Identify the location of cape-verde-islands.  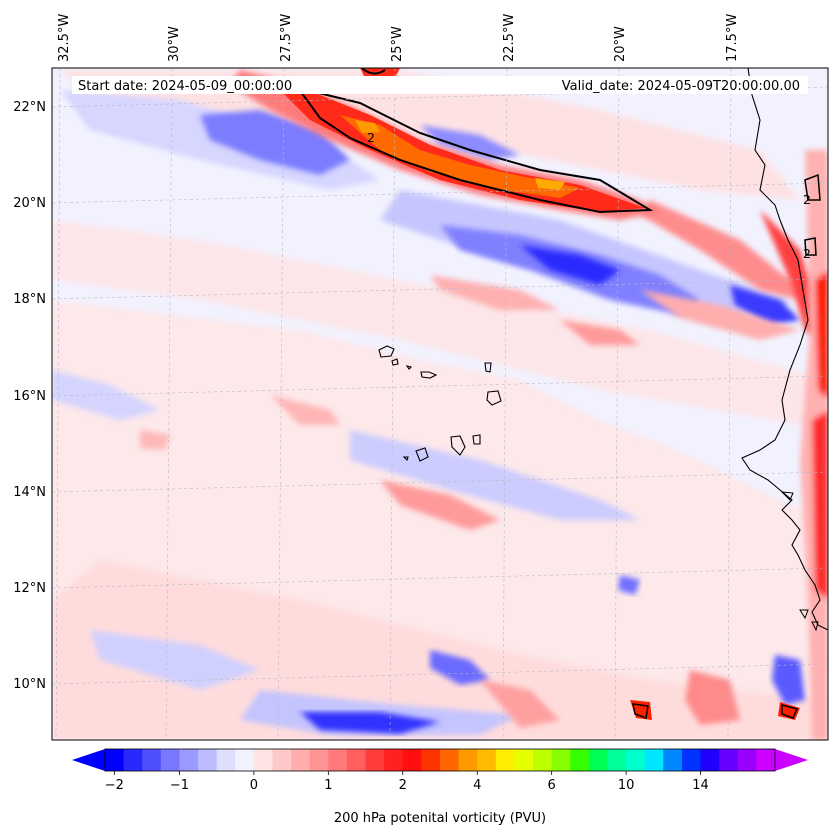
(440, 403).